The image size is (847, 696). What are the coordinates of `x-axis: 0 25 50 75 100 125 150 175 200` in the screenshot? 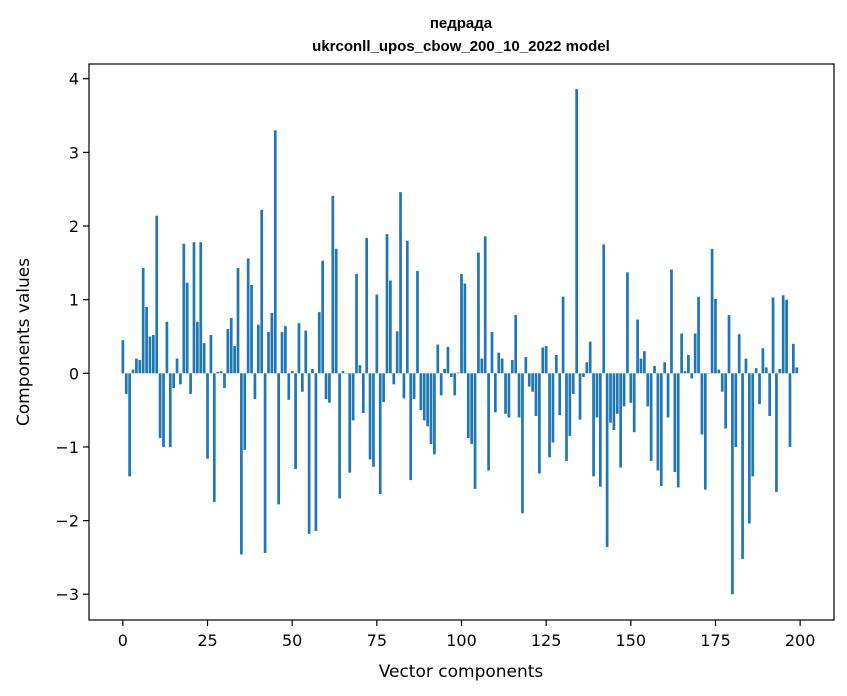 It's located at (466, 635).